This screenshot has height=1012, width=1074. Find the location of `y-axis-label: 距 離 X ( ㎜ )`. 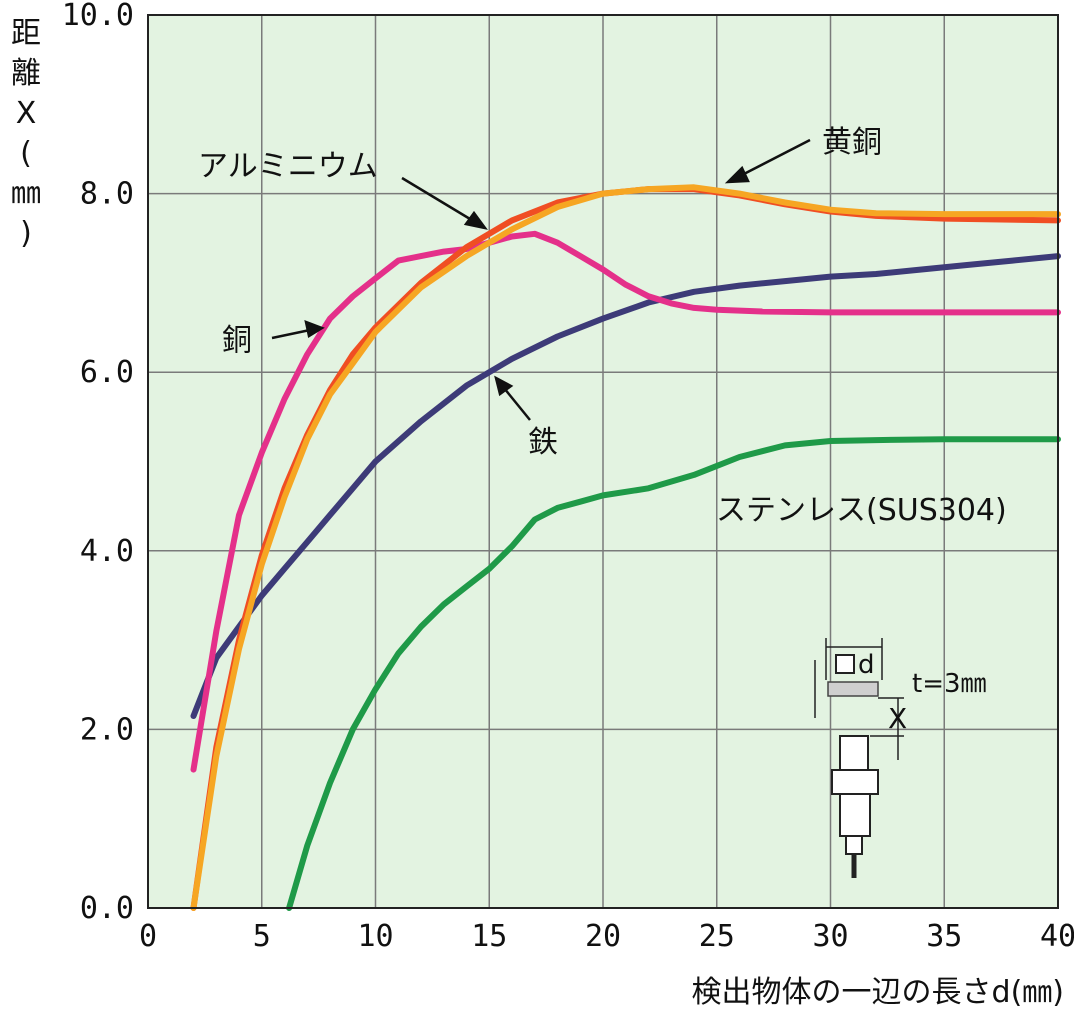

y-axis-label: 距 離 X ( ㎜ ) is located at coordinates (26, 134).